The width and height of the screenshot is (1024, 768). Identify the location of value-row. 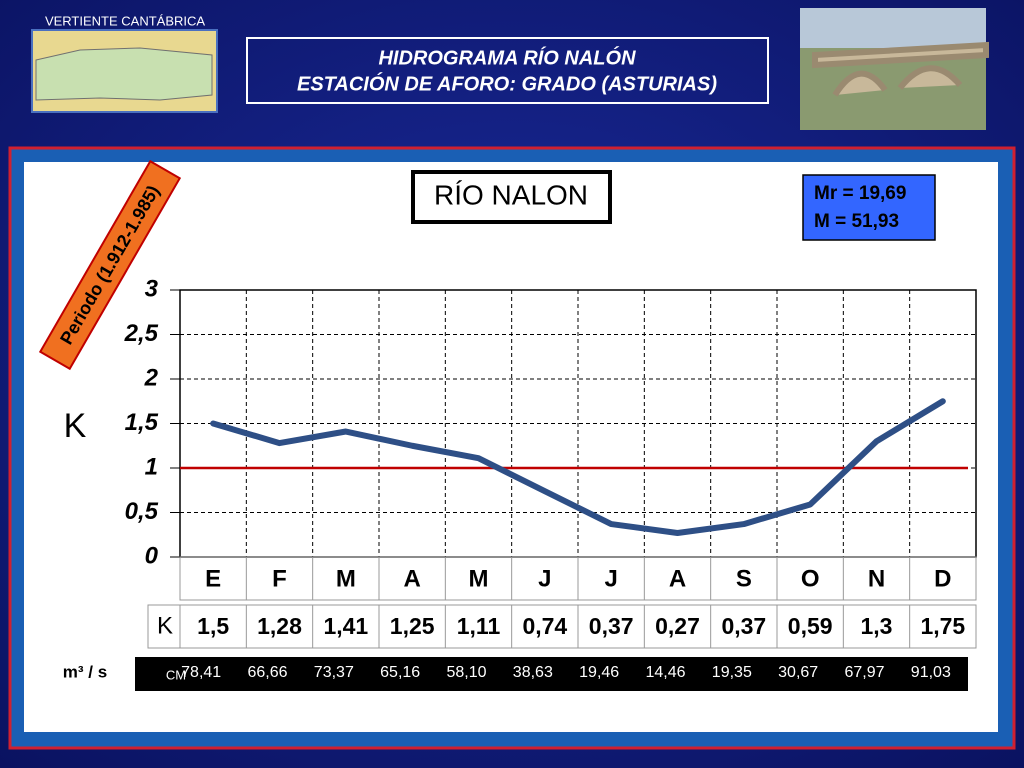
(562, 626).